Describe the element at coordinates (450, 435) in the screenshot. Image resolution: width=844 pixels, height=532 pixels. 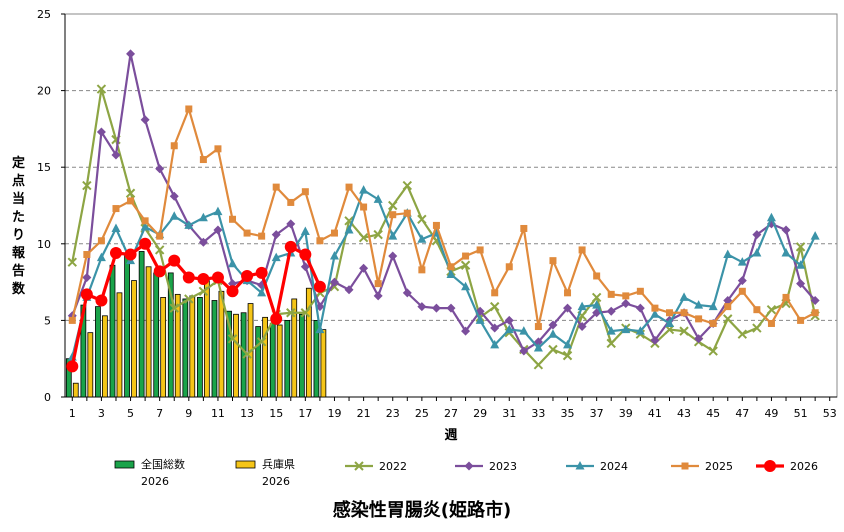
I see `x-axis-label: 週` at that location.